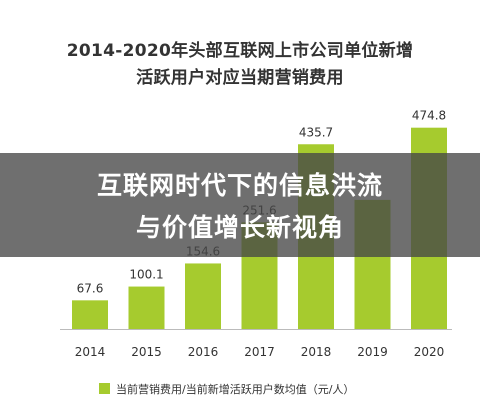 The width and height of the screenshot is (480, 410). I want to click on bar-2015, so click(146, 307).